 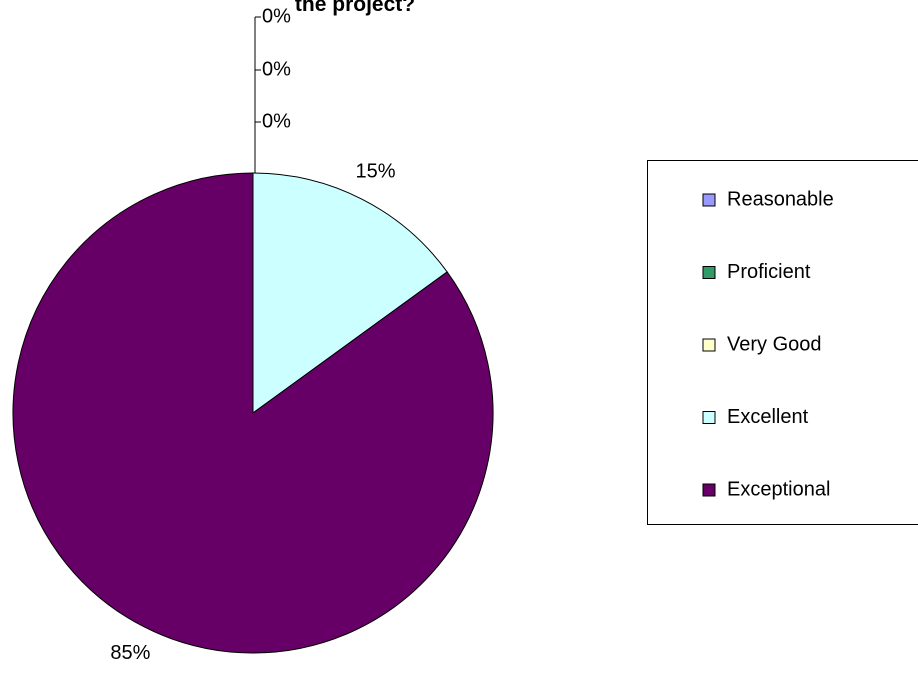 I want to click on legend-label: Reasonable, so click(x=780, y=199).